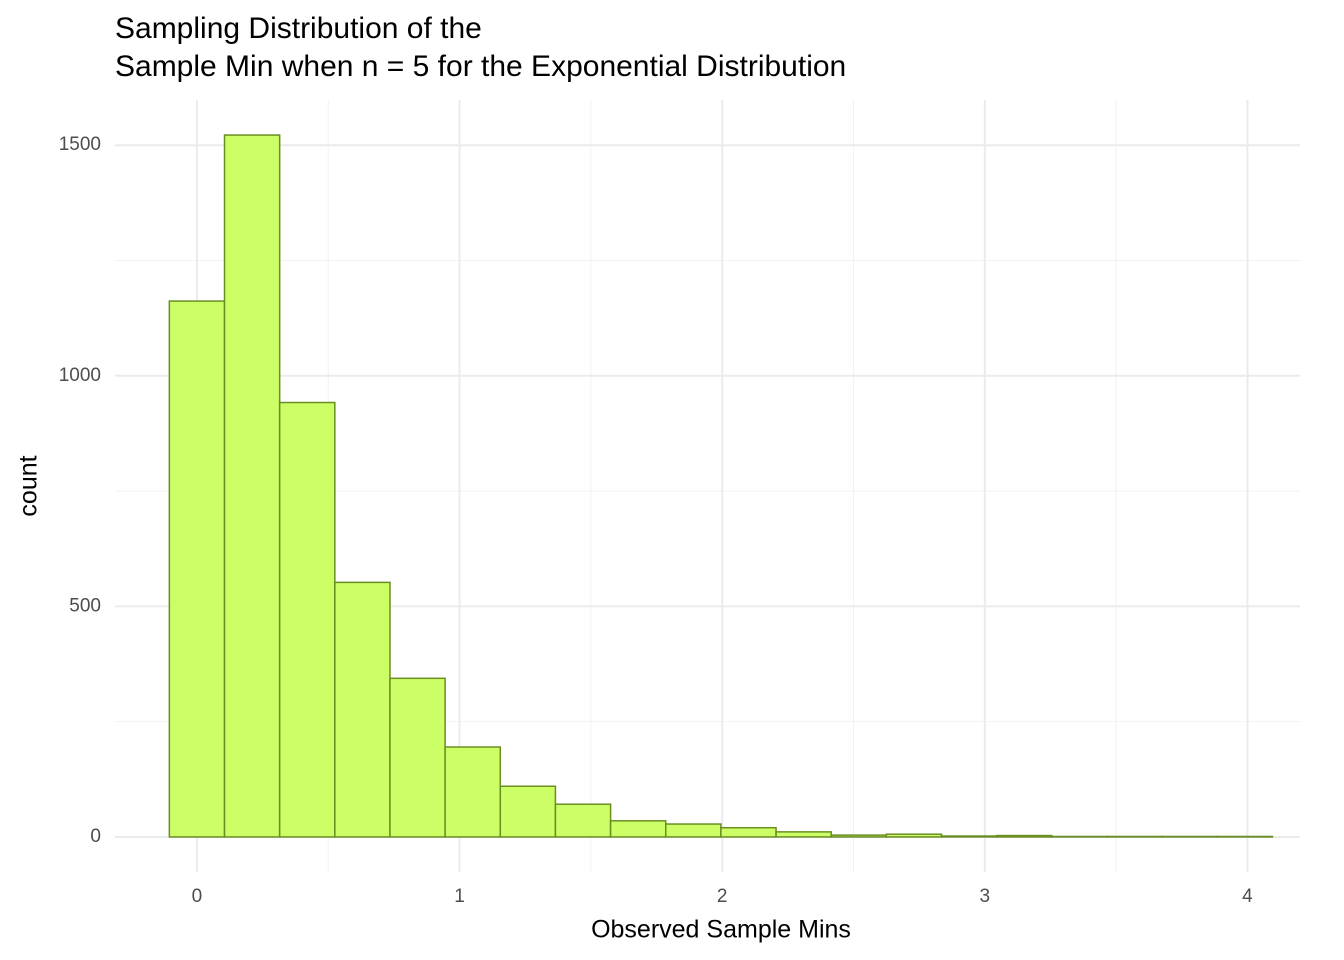 The image size is (1344, 960). What do you see at coordinates (298, 28) in the screenshot?
I see `chart-title-line: Sampling Distribution of the` at bounding box center [298, 28].